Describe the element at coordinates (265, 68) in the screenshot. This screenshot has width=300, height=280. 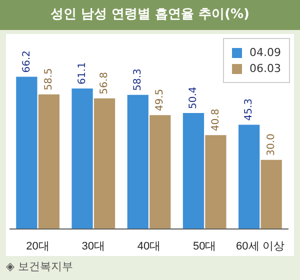
I see `legend-label: 06.03` at that location.